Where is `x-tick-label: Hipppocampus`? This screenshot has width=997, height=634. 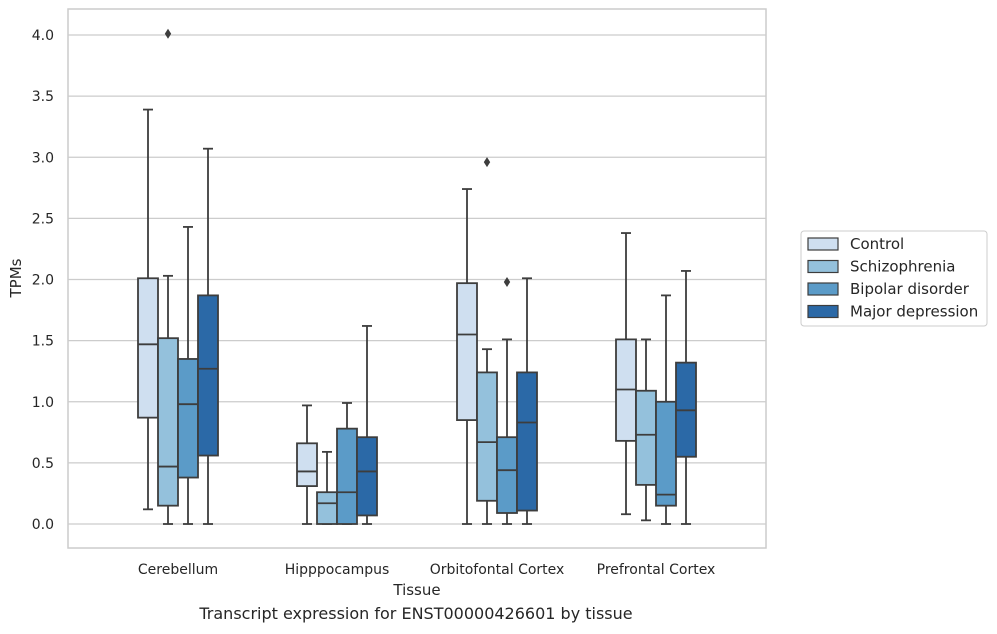 x-tick-label: Hipppocampus is located at coordinates (337, 570).